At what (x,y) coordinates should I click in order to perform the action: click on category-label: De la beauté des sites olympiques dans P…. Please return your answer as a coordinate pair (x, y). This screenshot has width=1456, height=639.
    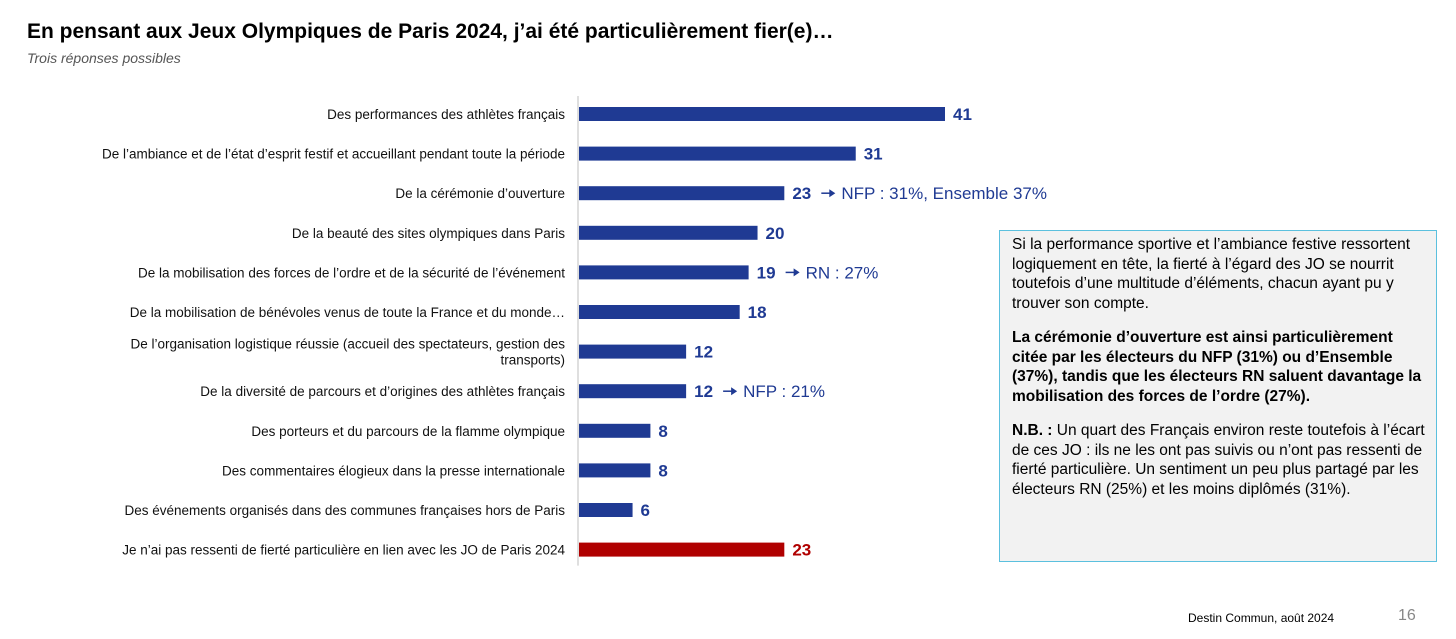
    Looking at the image, I should click on (428, 233).